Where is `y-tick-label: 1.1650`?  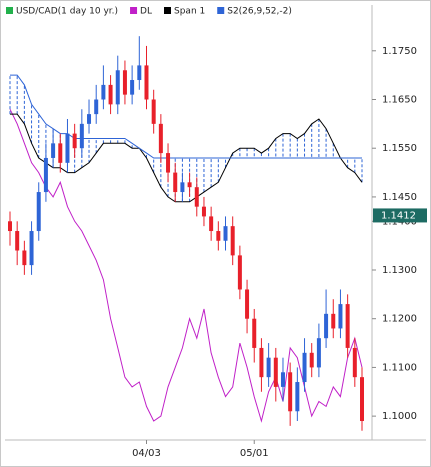 y-tick-label: 1.1650 is located at coordinates (399, 100).